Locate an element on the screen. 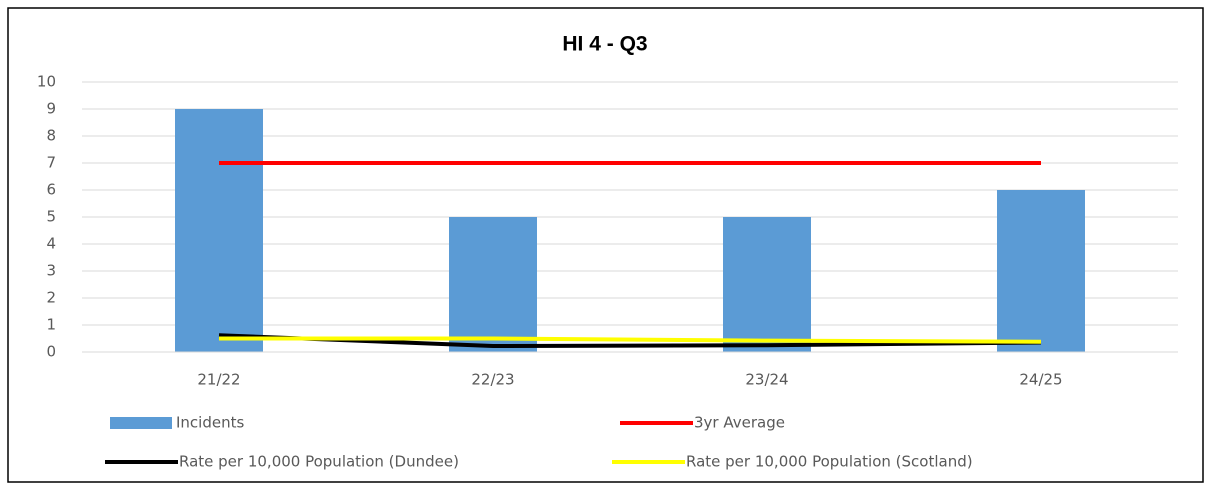 The height and width of the screenshot is (489, 1211). legend-swatch is located at coordinates (141, 423).